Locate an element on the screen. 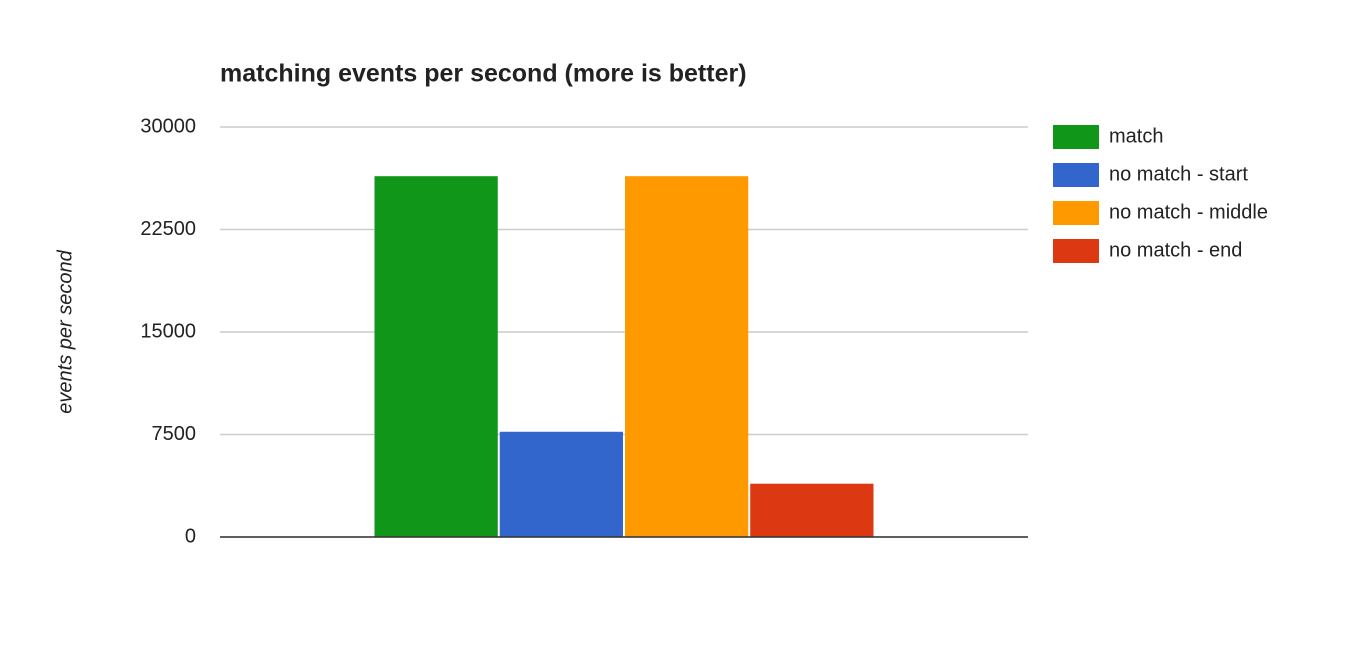 This screenshot has height=667, width=1346. legend-label: no match - start is located at coordinates (1178, 174).